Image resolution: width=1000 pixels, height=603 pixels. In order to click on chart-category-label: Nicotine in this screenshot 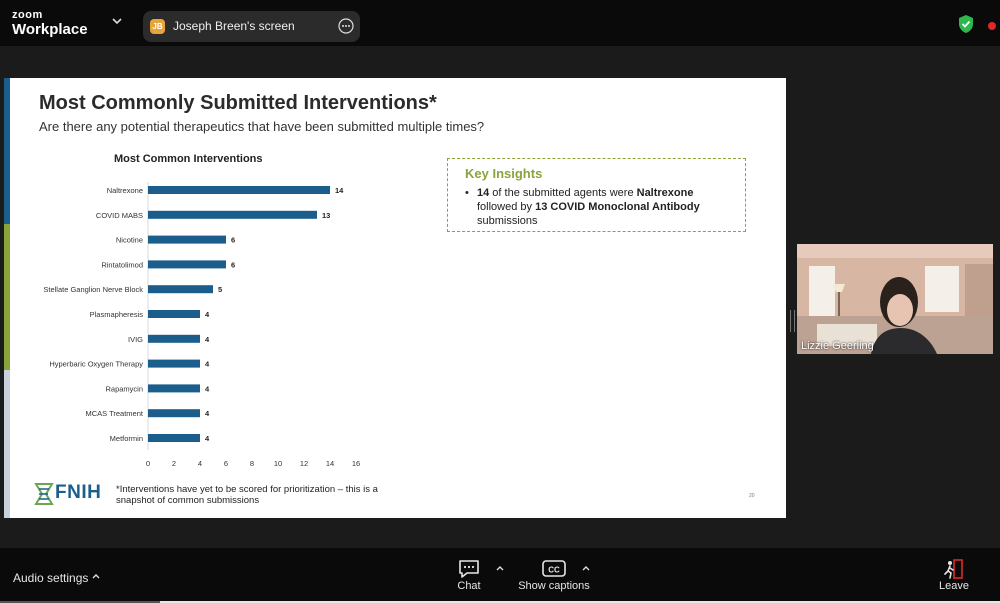, I will do `click(129, 240)`.